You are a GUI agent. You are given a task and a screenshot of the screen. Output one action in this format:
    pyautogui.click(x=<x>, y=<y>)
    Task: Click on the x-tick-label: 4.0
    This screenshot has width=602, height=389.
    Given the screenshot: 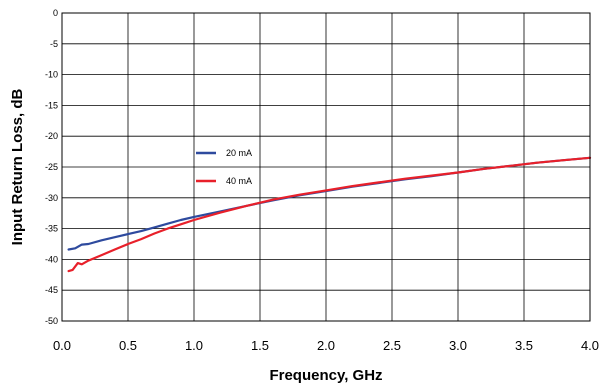 What is the action you would take?
    pyautogui.click(x=590, y=345)
    